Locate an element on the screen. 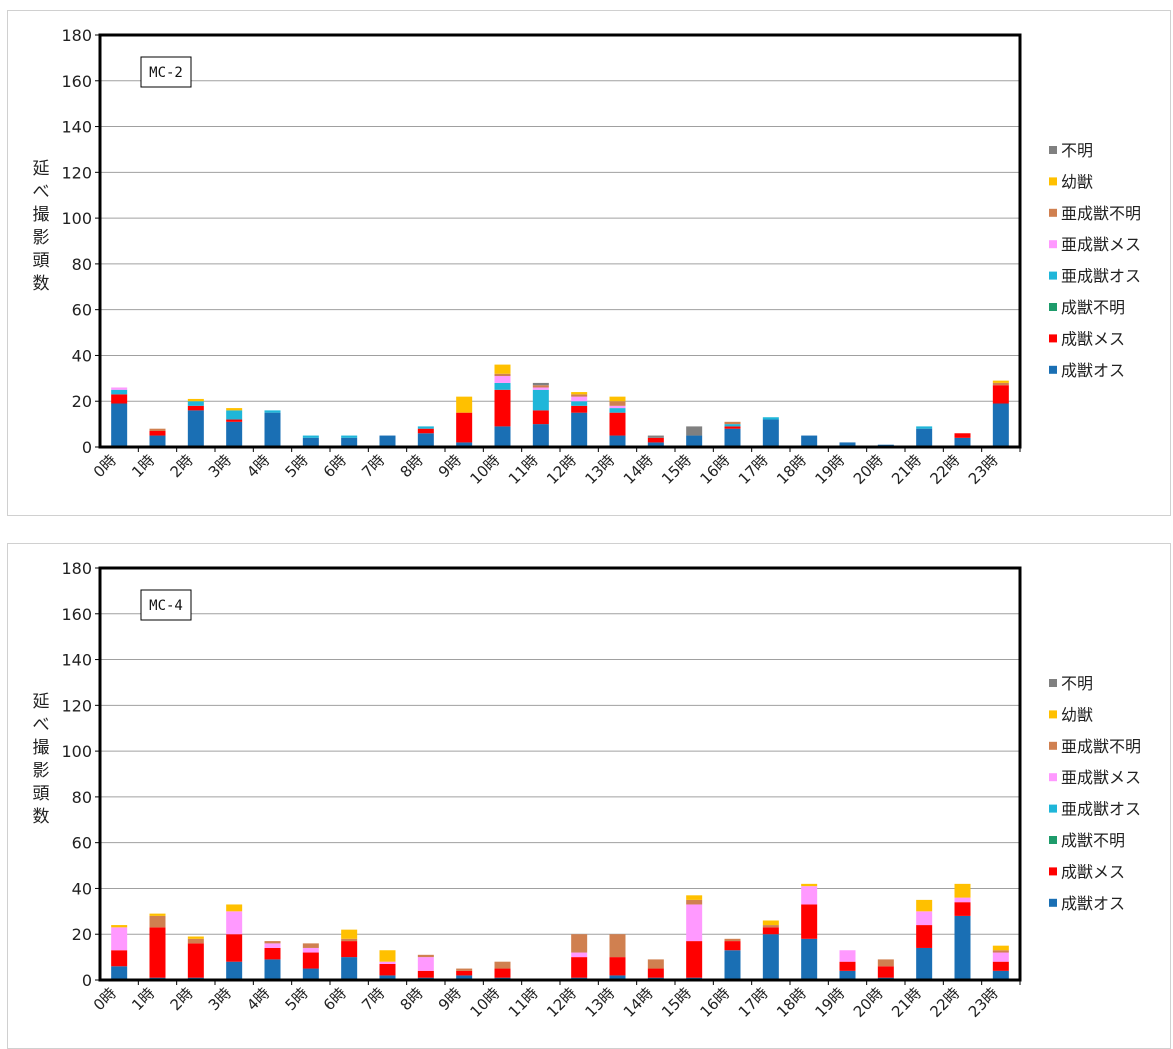 Image resolution: width=1173 pixels, height=1049 pixels. station-label: MC-4 is located at coordinates (166, 605).